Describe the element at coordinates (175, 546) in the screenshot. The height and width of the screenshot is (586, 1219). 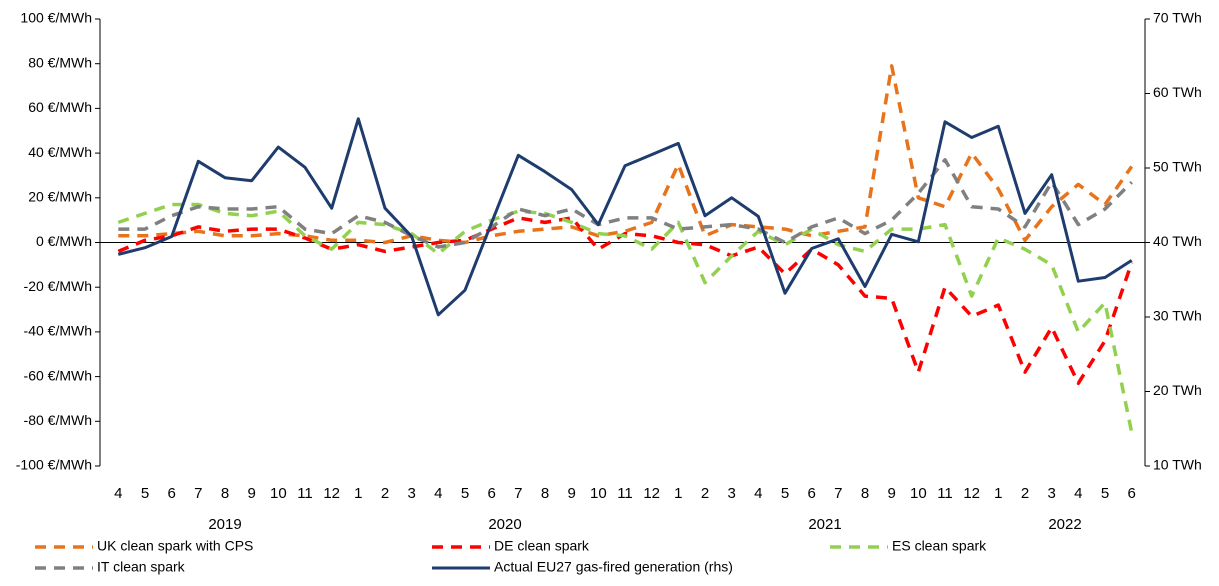
I see `legend-label: UK clean spark with CPS` at that location.